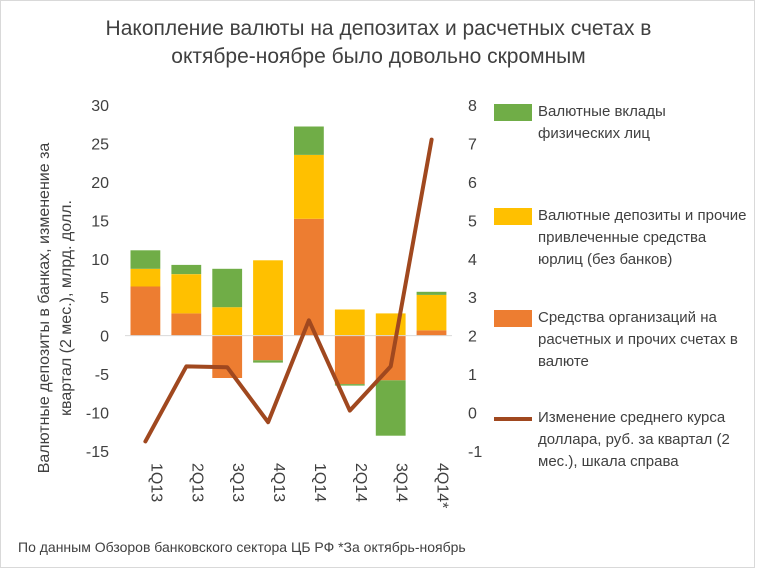 This screenshot has width=757, height=571. Describe the element at coordinates (472, 337) in the screenshot. I see `right-tick-label: 2` at that location.